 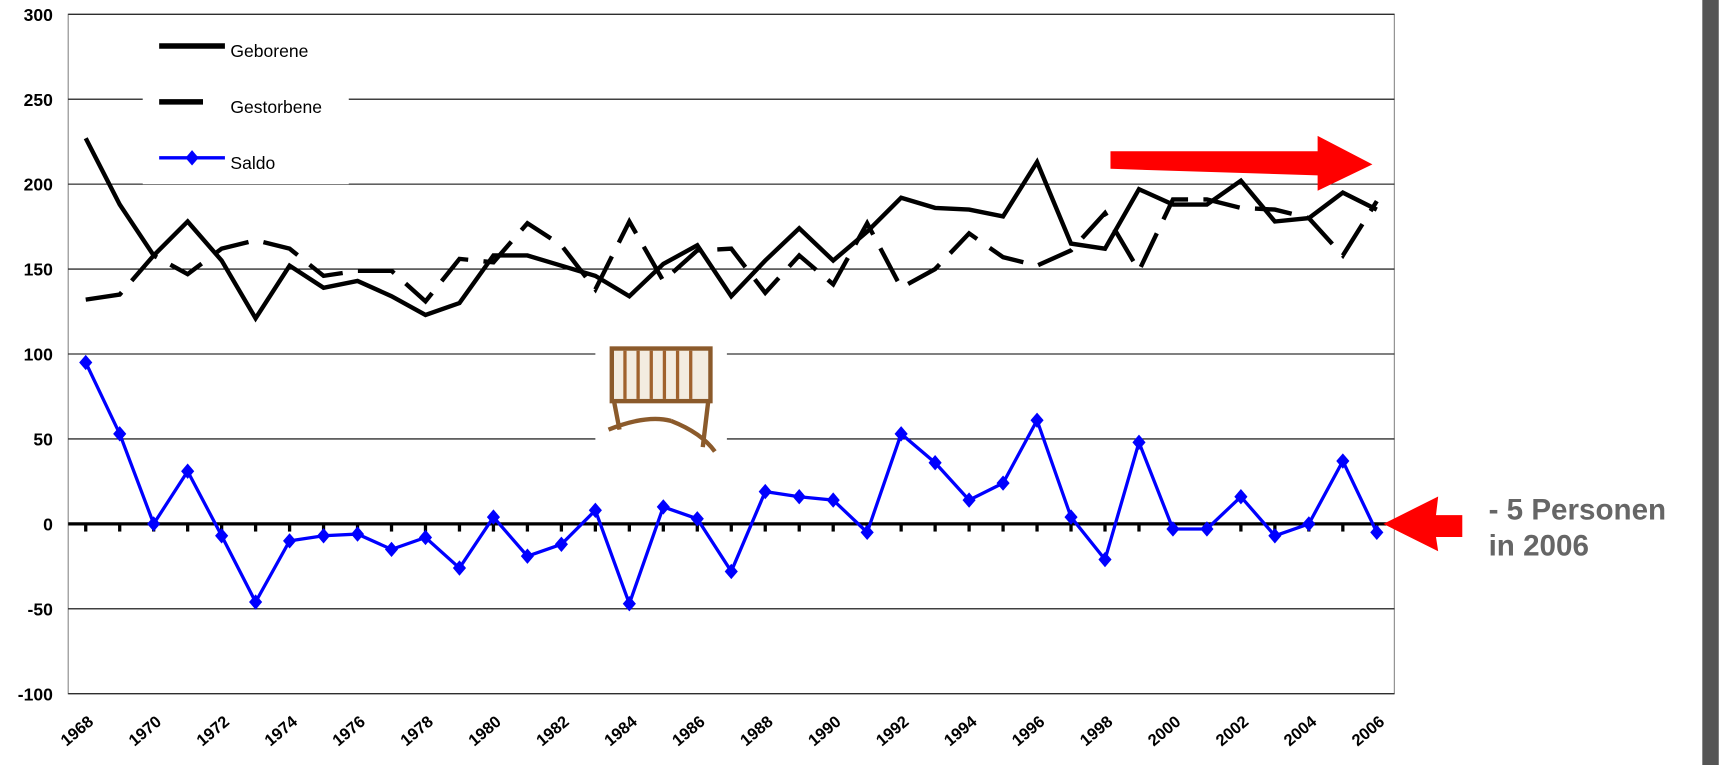 What do you see at coordinates (145, 731) in the screenshot?
I see `x-tick-label: 1970` at bounding box center [145, 731].